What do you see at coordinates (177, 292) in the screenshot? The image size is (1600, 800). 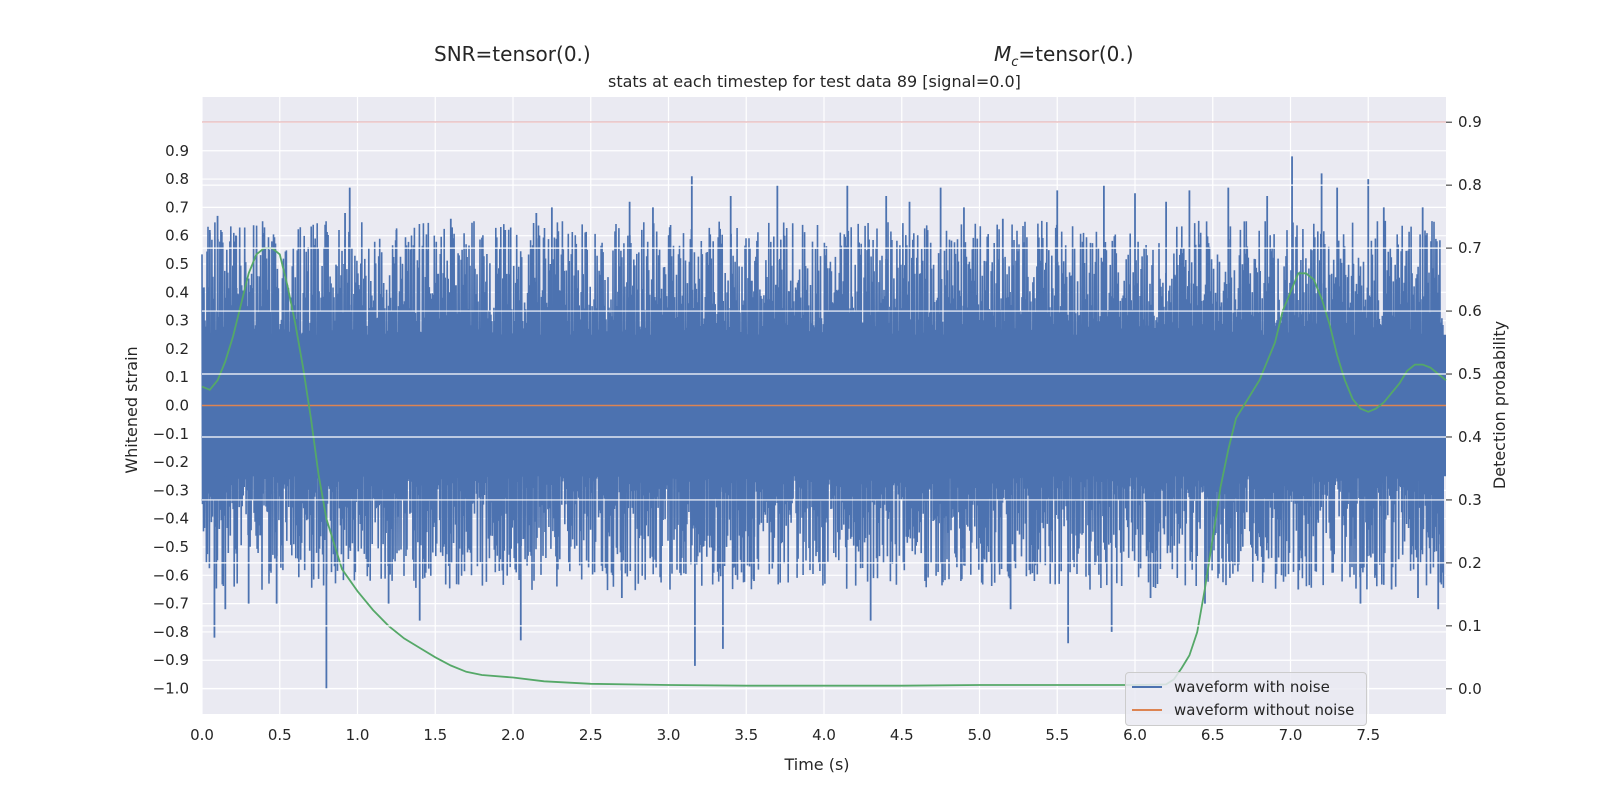 I see `y-tick-label: 0.4` at bounding box center [177, 292].